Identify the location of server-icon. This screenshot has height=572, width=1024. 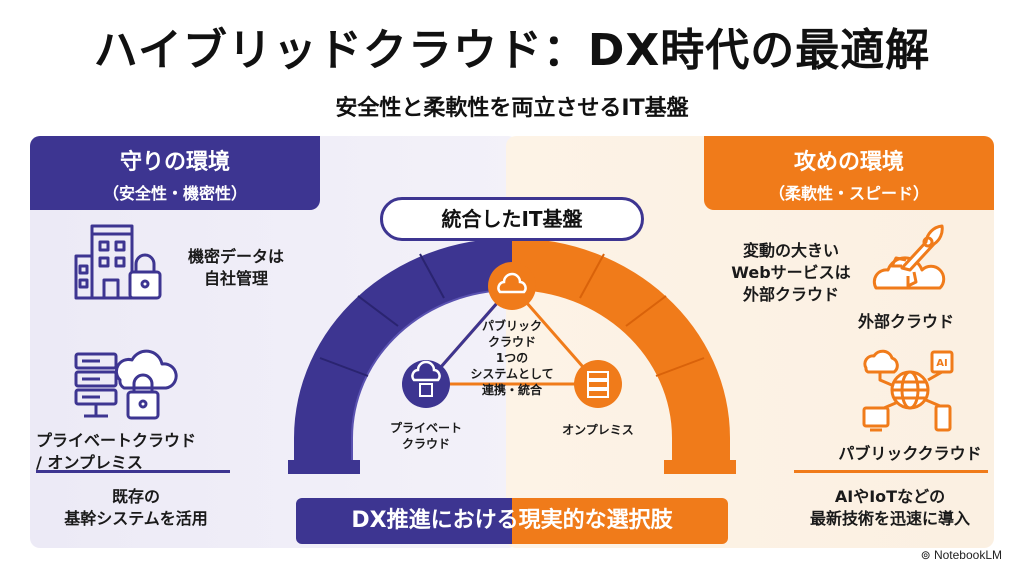
(598, 384).